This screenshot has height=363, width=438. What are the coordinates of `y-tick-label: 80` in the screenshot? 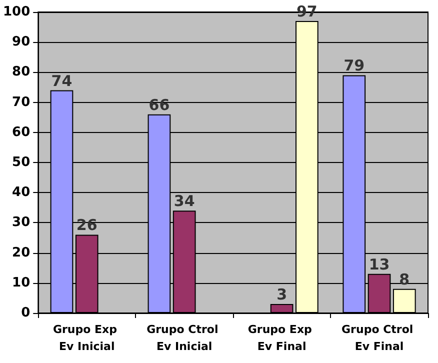 It's located at (21, 72).